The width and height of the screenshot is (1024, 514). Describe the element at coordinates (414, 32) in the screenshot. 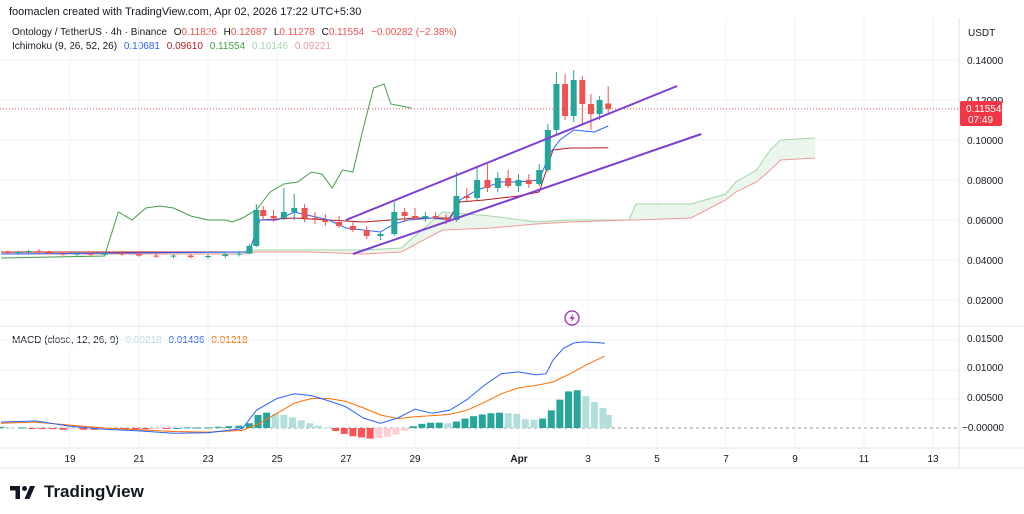

I see `change-value: −0.00282 (−2.38%)` at that location.